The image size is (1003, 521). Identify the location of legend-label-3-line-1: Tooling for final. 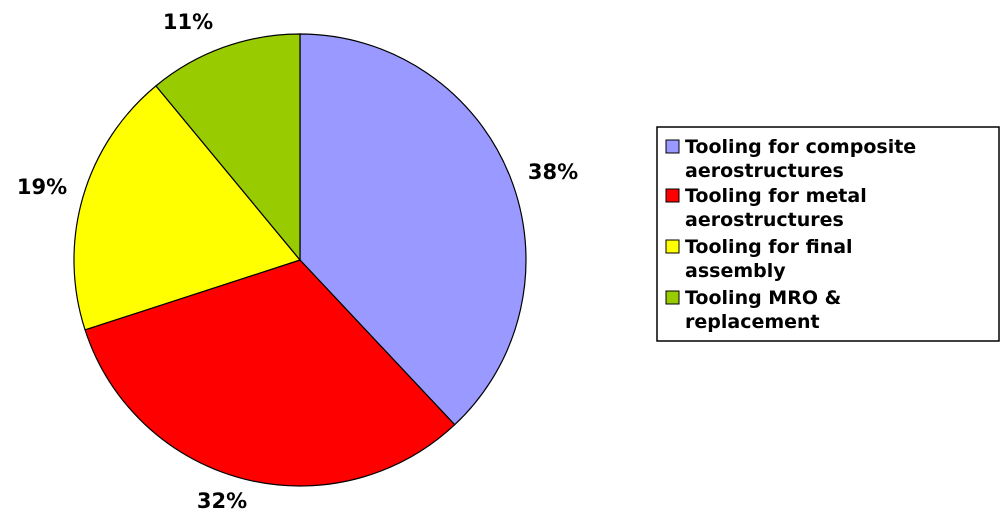
(769, 247).